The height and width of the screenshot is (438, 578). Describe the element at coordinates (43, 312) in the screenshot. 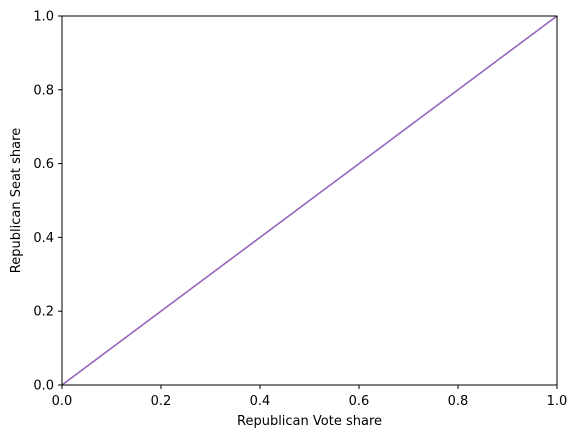

I see `y-tick-label: 0.2` at that location.